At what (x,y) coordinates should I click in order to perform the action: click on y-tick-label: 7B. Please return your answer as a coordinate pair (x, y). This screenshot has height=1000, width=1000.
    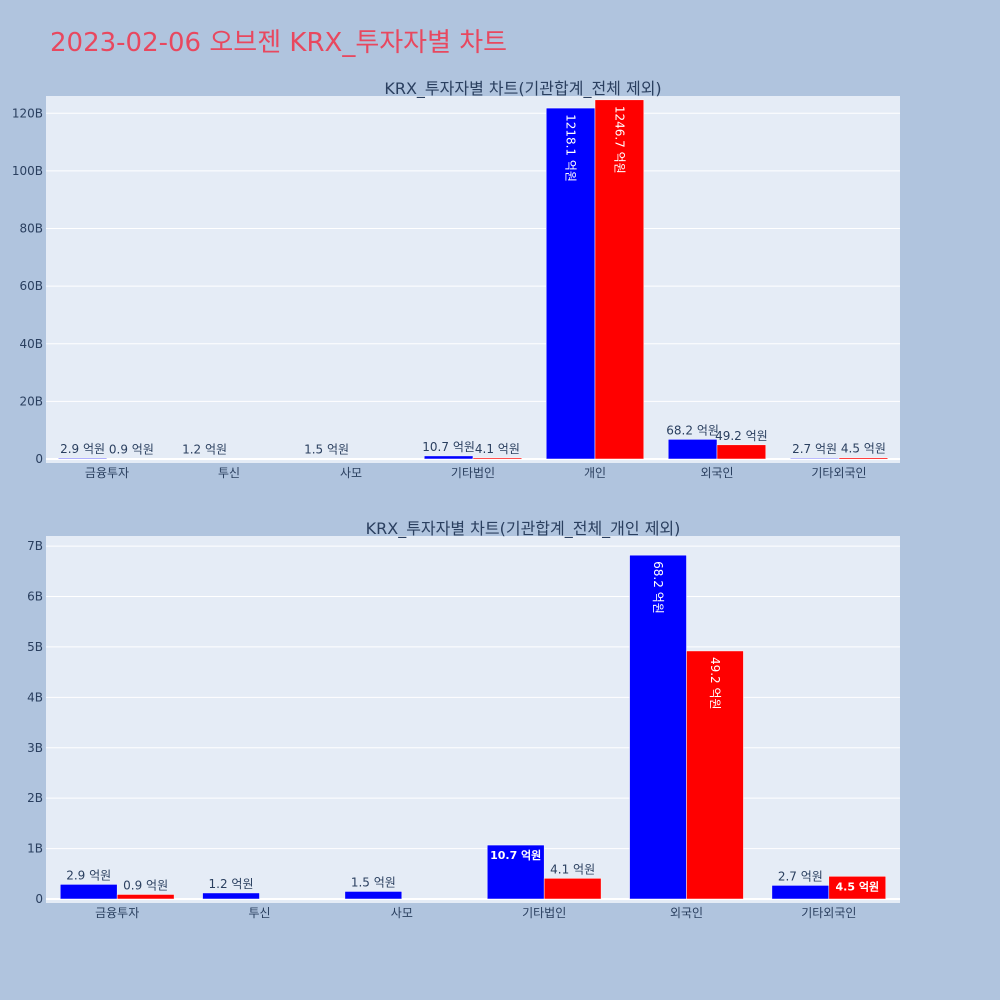
    Looking at the image, I should click on (35, 546).